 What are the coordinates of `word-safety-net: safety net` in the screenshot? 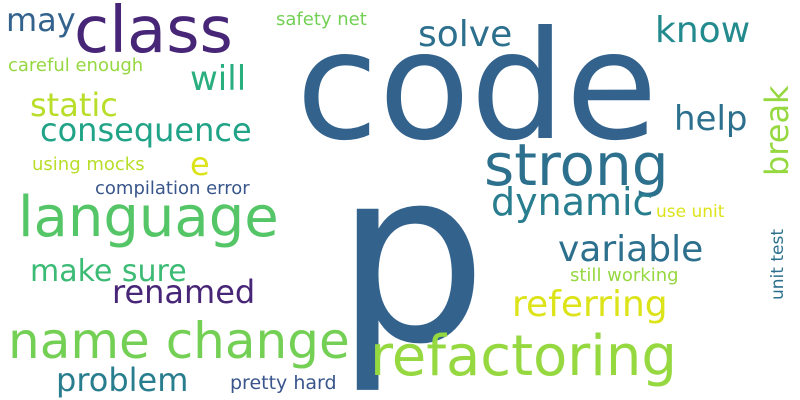 It's located at (321, 19).